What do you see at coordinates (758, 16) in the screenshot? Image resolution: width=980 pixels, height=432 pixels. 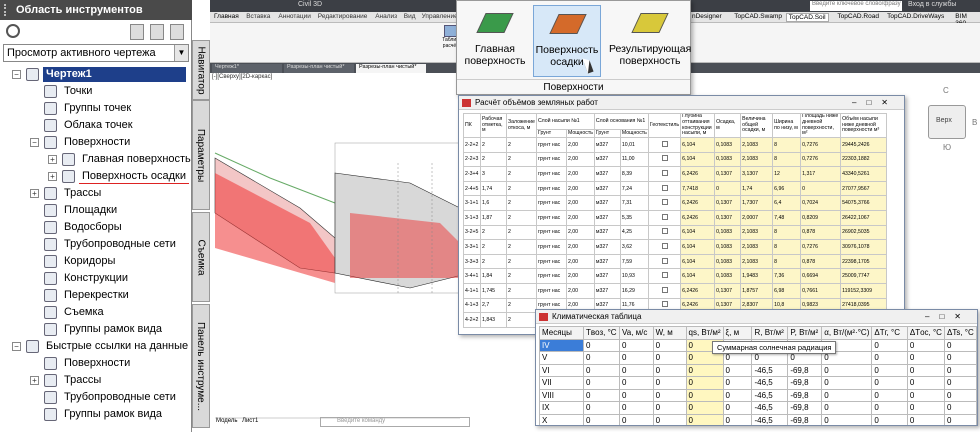 I see `menu-tab: TopCAD.Swamp` at bounding box center [758, 16].